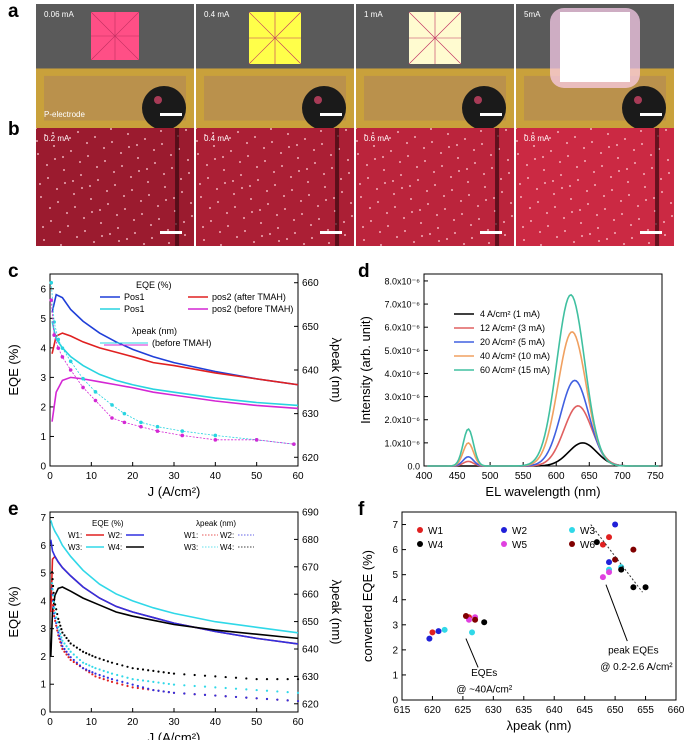  Describe the element at coordinates (539, 606) in the screenshot. I see `plot-frame` at that location.